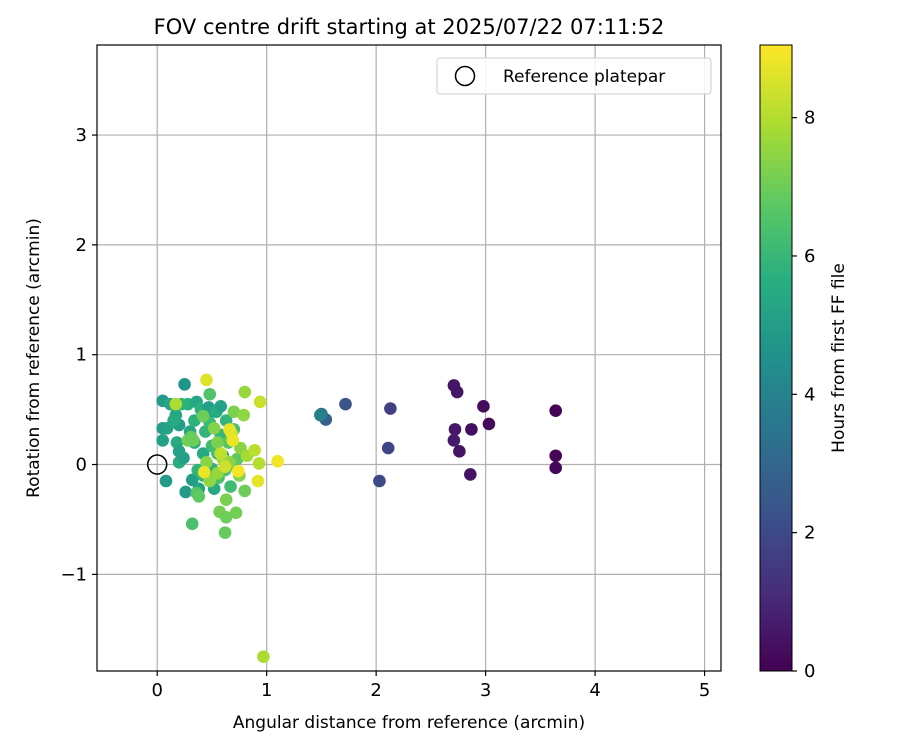  What do you see at coordinates (704, 690) in the screenshot?
I see `x-tick-label: 5` at bounding box center [704, 690].